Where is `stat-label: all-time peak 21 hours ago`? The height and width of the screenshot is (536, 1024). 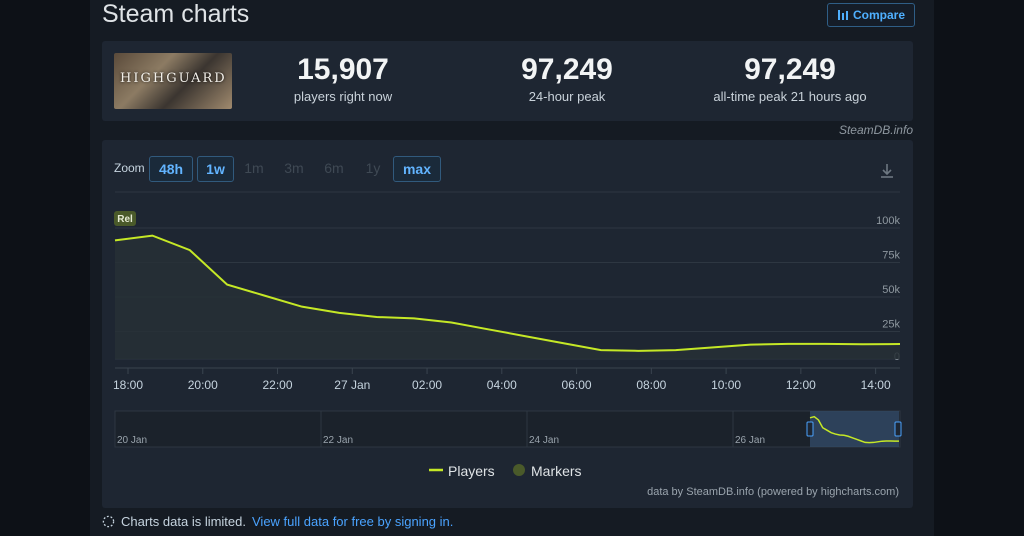
stat-label: all-time peak 21 hours ago is located at coordinates (790, 96).